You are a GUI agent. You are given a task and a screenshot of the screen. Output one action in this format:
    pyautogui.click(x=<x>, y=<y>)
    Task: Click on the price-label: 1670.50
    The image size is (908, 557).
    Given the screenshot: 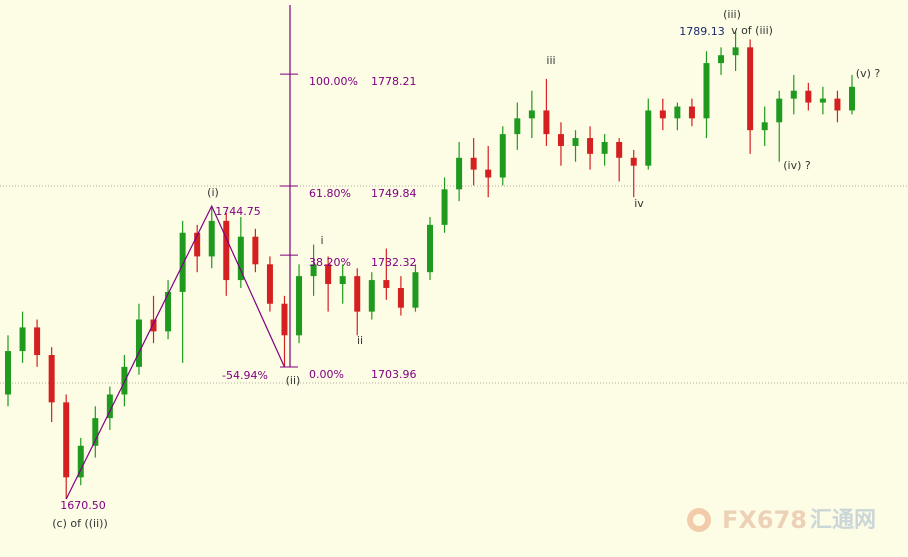 What is the action you would take?
    pyautogui.click(x=83, y=505)
    